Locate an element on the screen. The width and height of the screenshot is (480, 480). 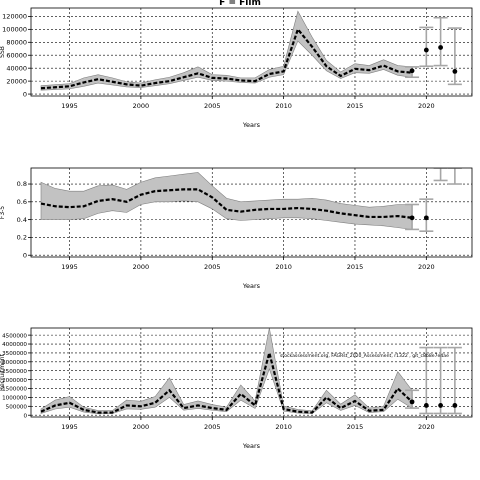
y-tick-label: 500000 is located at coordinates (17, 408).